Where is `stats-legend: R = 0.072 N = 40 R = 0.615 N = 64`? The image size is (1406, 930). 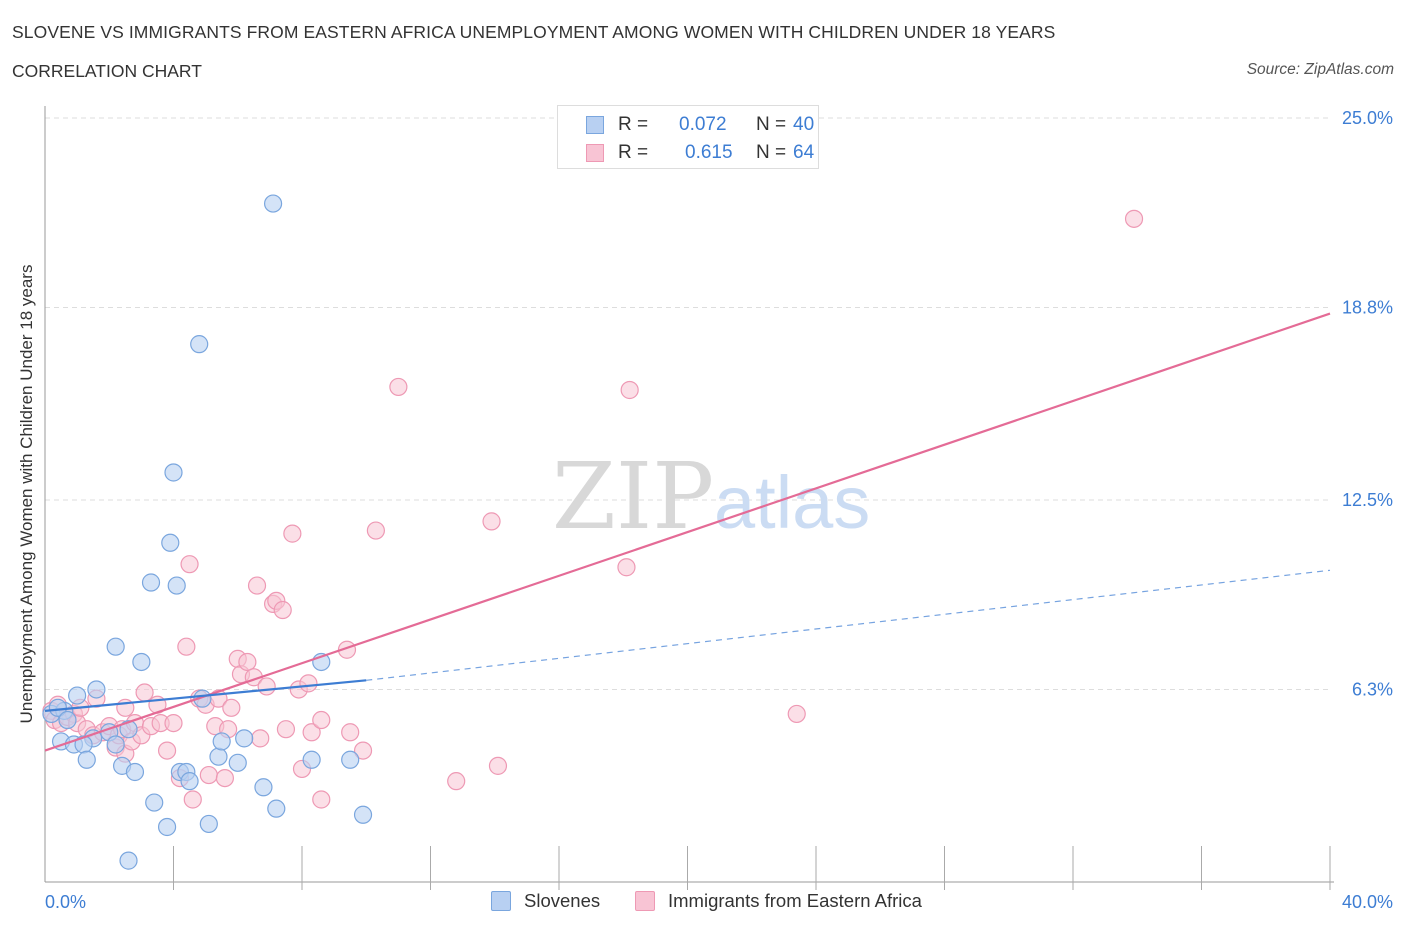 stats-legend: R = 0.072 N = 40 R = 0.615 N = 64 is located at coordinates (688, 137).